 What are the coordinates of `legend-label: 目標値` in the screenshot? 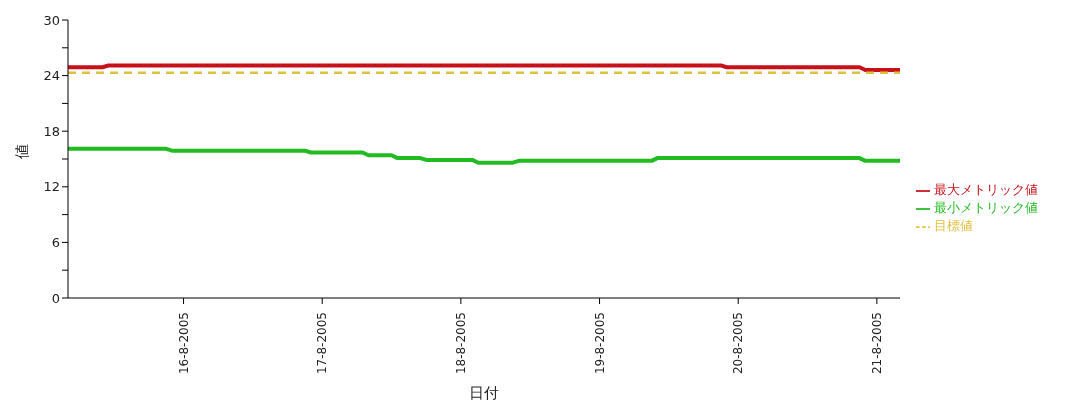 It's located at (953, 225).